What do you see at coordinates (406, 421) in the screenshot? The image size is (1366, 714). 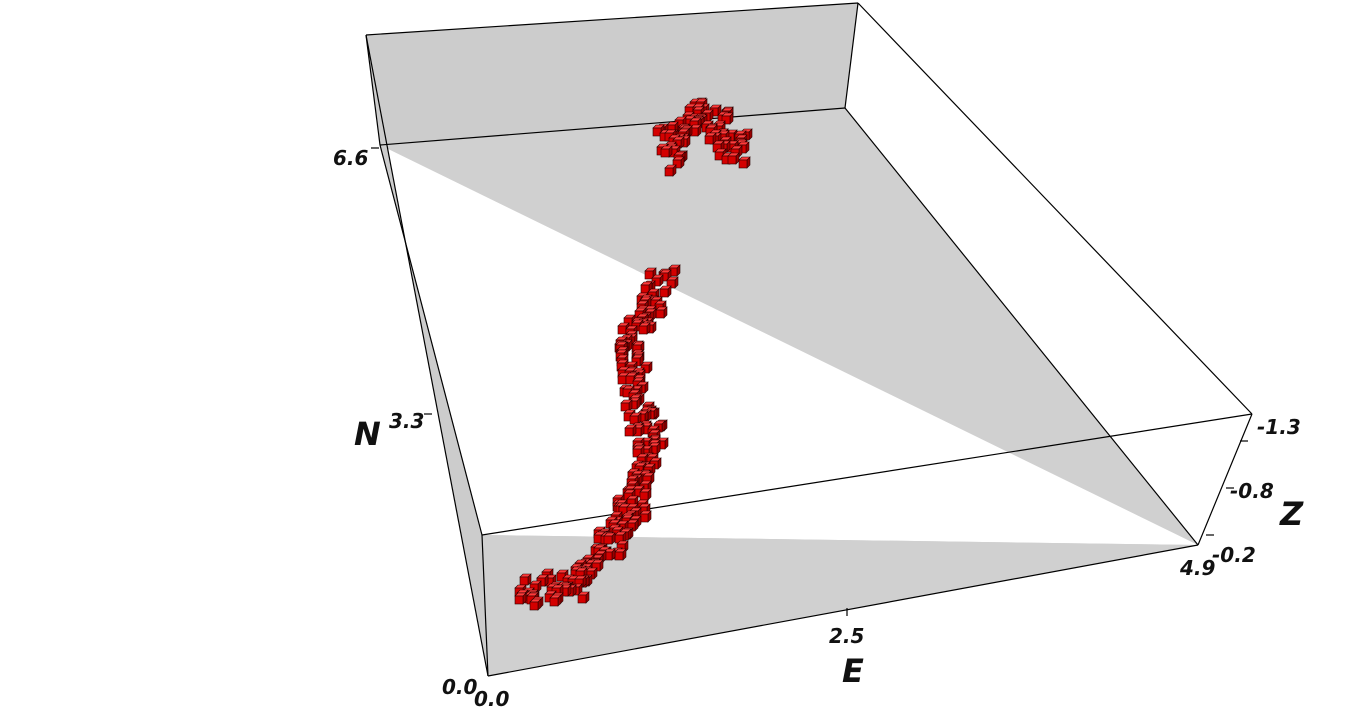 I see `n-tick-label-1: 3.3` at bounding box center [406, 421].